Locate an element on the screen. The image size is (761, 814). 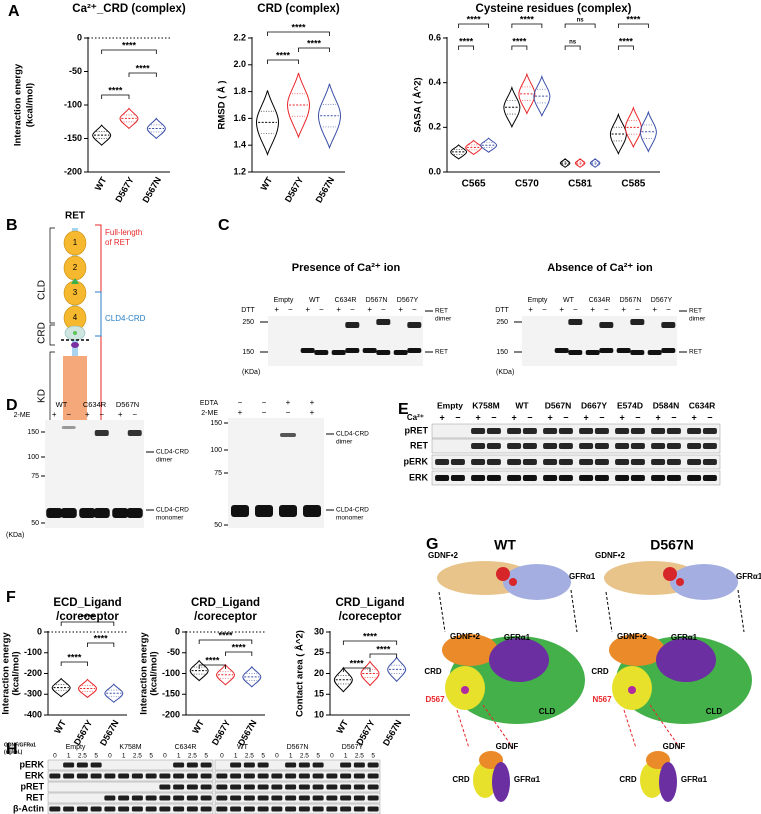
zoom-line is located at coordinates (498, 726).